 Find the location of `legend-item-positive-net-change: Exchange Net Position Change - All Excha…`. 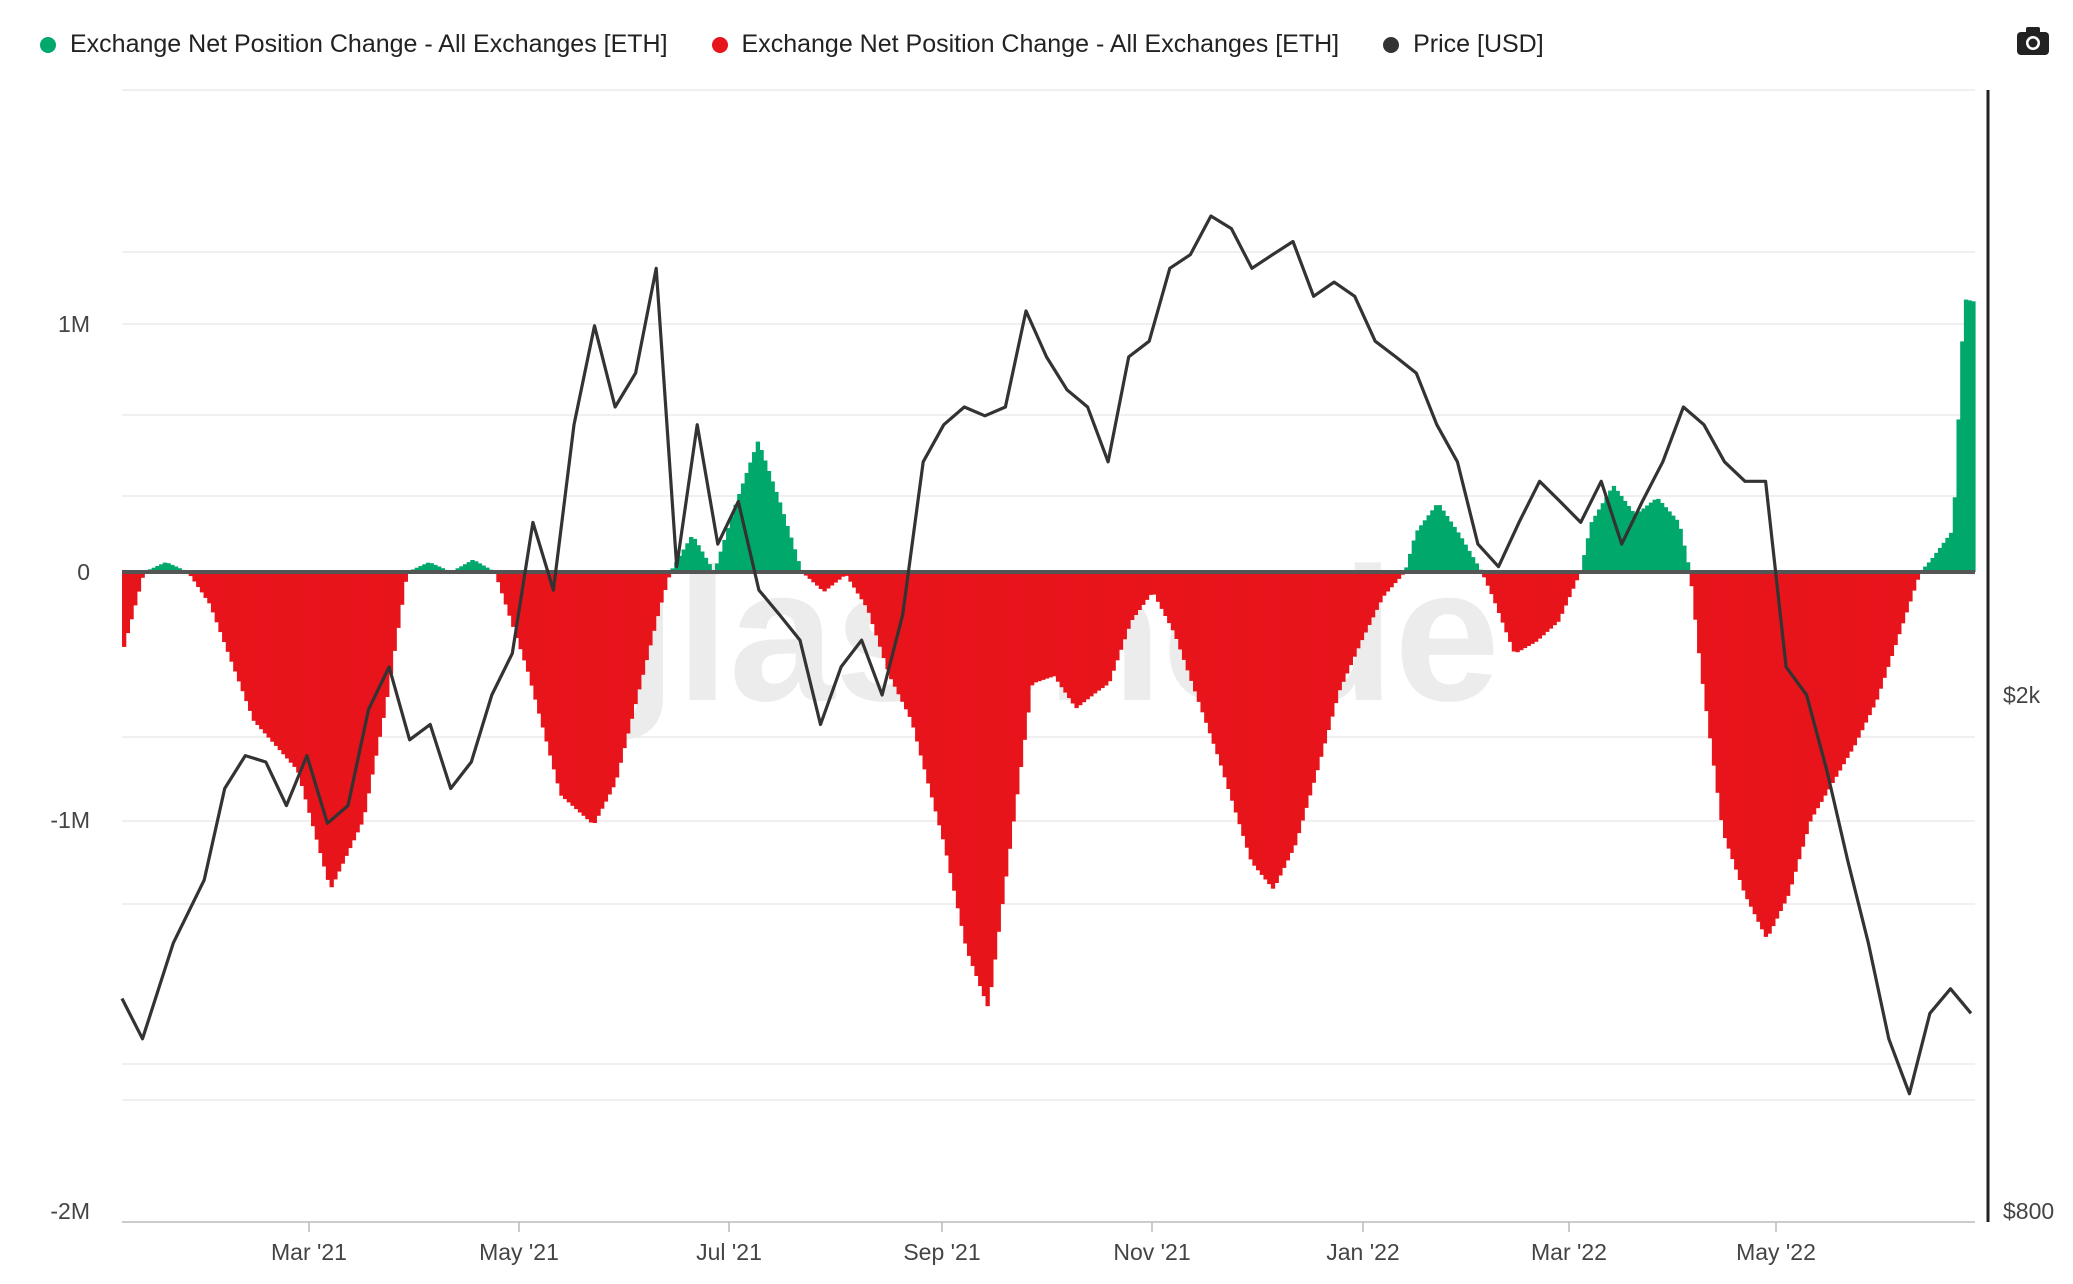

legend-item-positive-net-change: Exchange Net Position Change - All Excha… is located at coordinates (354, 44).